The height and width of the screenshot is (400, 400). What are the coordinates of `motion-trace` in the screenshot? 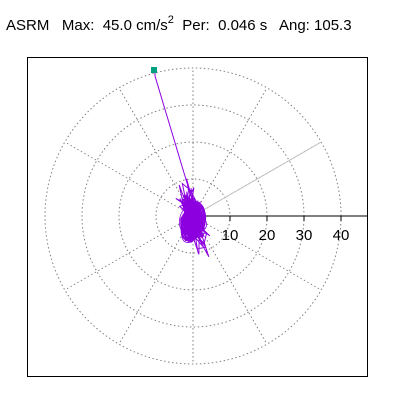 It's located at (182, 165).